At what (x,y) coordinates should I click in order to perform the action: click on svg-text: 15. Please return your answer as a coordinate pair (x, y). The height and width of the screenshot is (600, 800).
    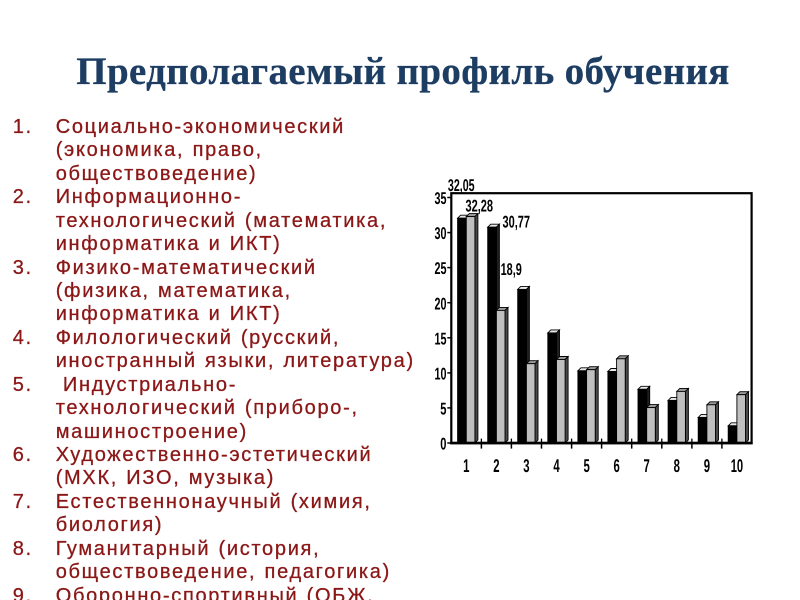
    Looking at the image, I should click on (441, 338).